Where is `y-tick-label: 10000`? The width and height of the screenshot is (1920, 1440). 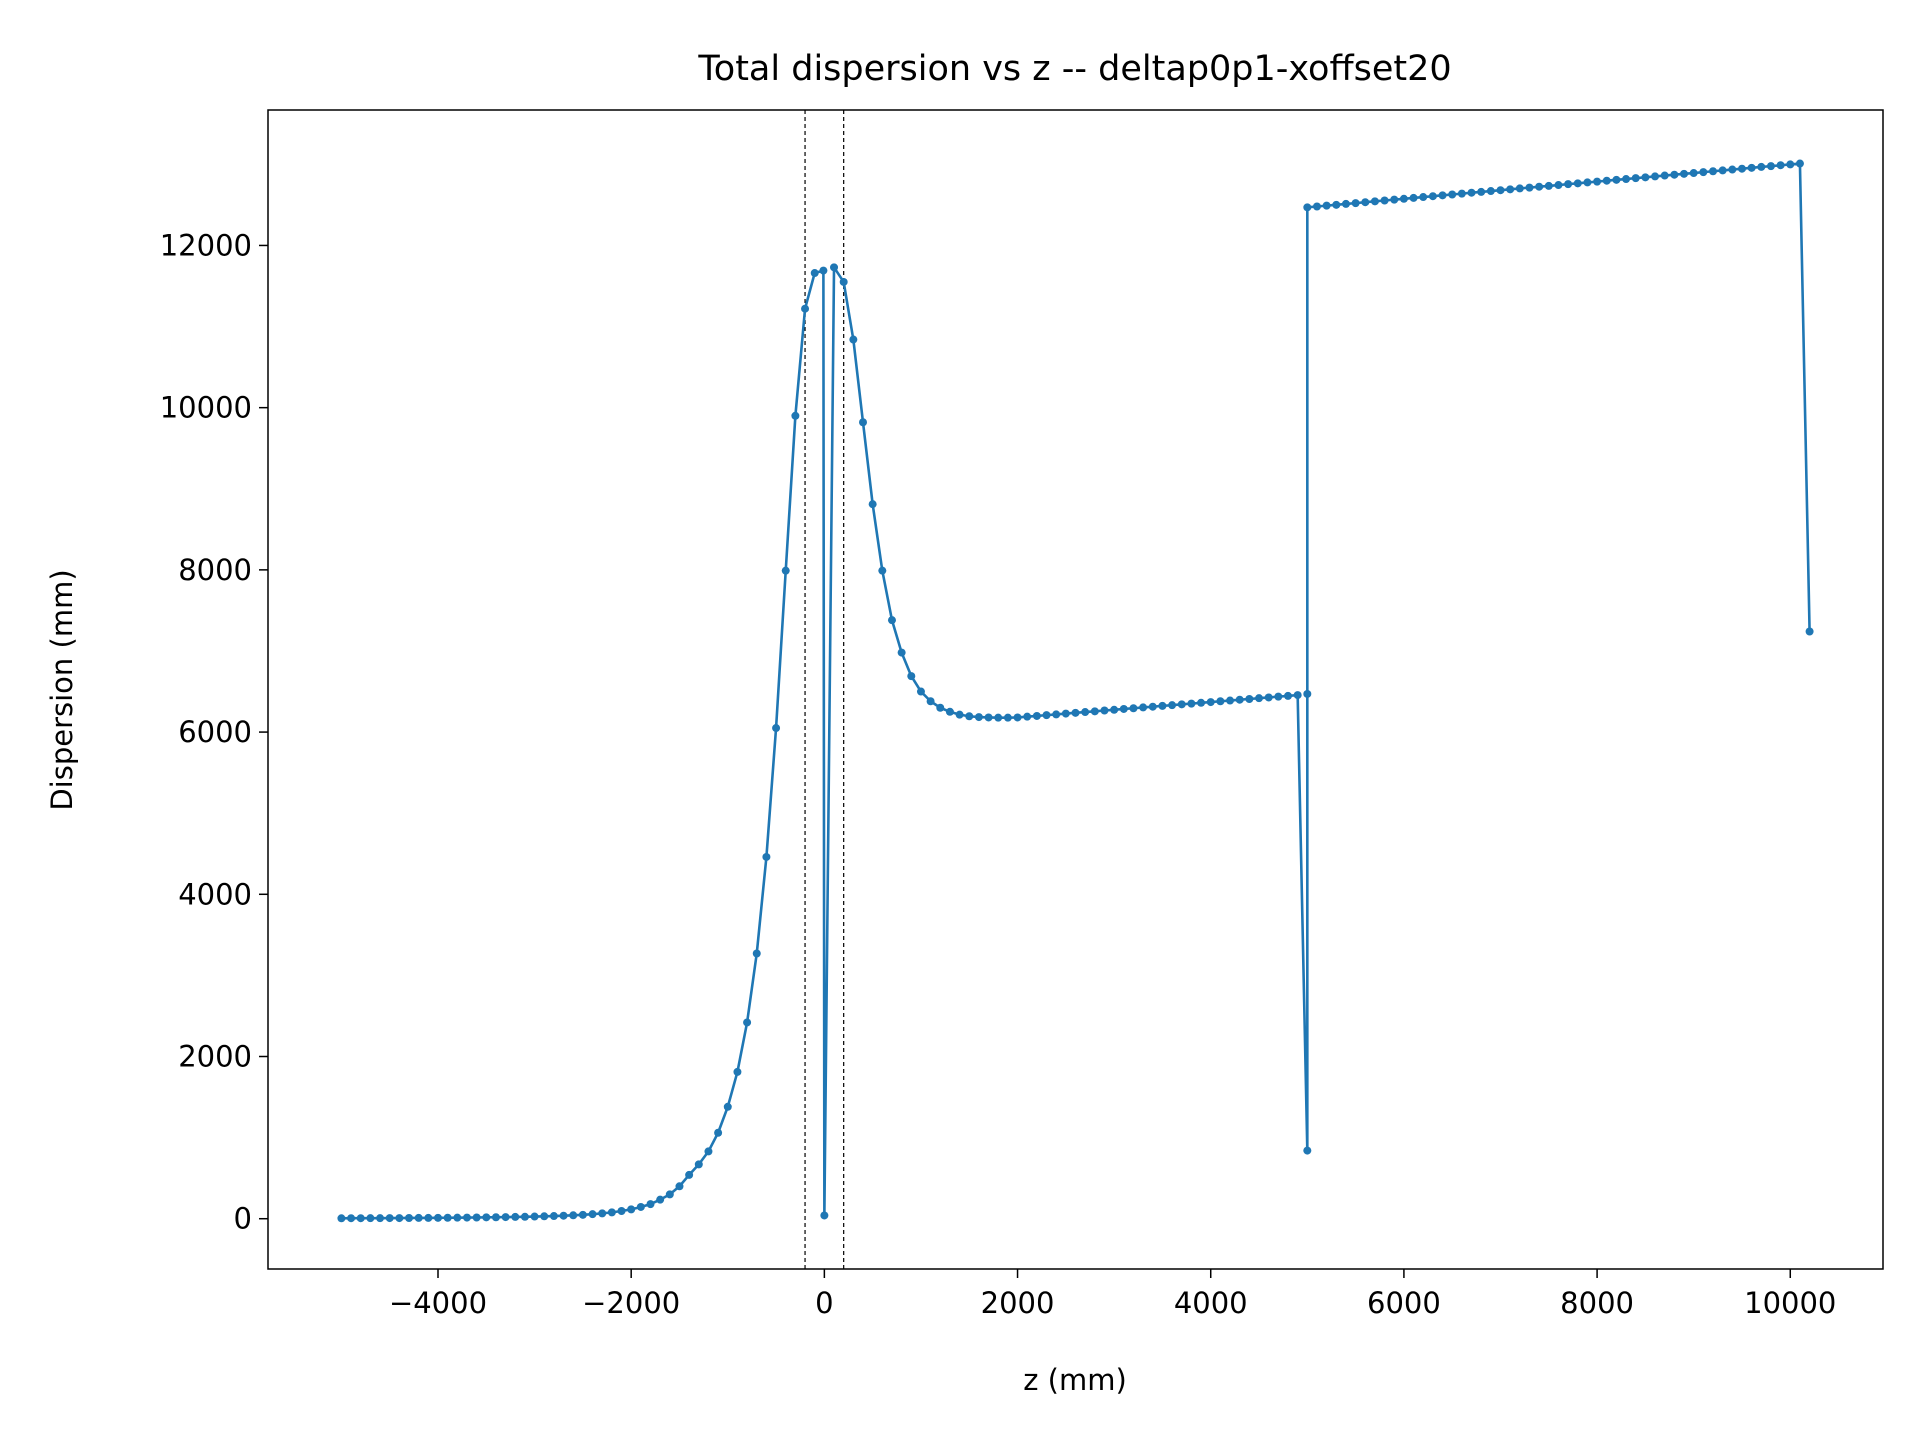 y-tick-label: 10000 is located at coordinates (206, 408).